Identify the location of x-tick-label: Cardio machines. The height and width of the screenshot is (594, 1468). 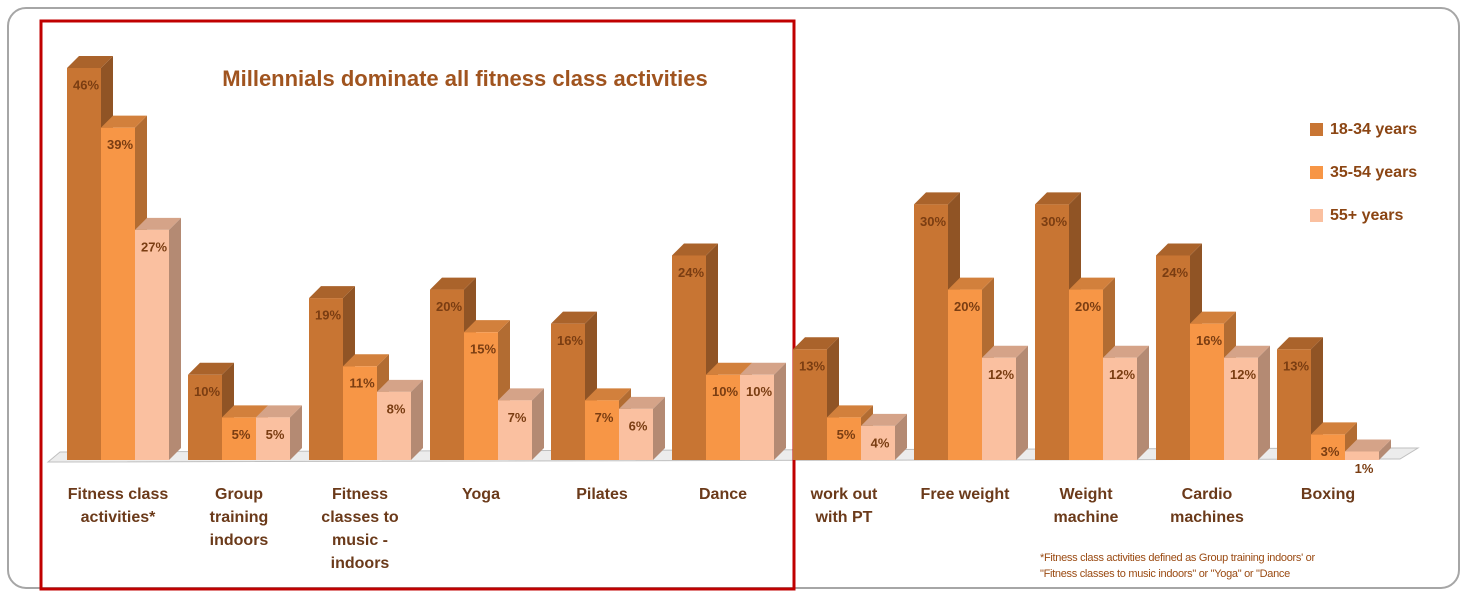
(1207, 506).